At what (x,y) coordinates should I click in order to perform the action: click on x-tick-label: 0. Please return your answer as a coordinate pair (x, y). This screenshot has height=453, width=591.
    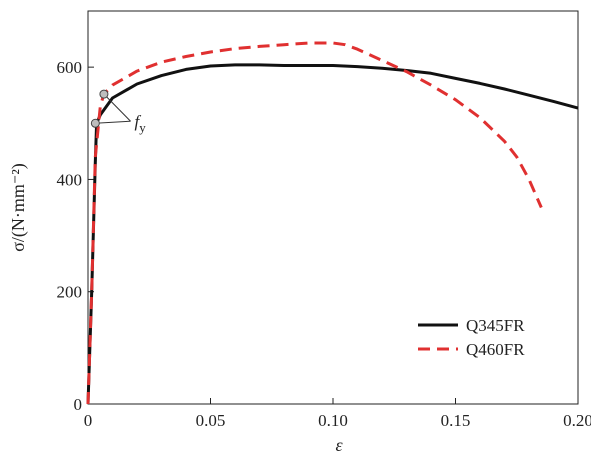
    Looking at the image, I should click on (88, 420).